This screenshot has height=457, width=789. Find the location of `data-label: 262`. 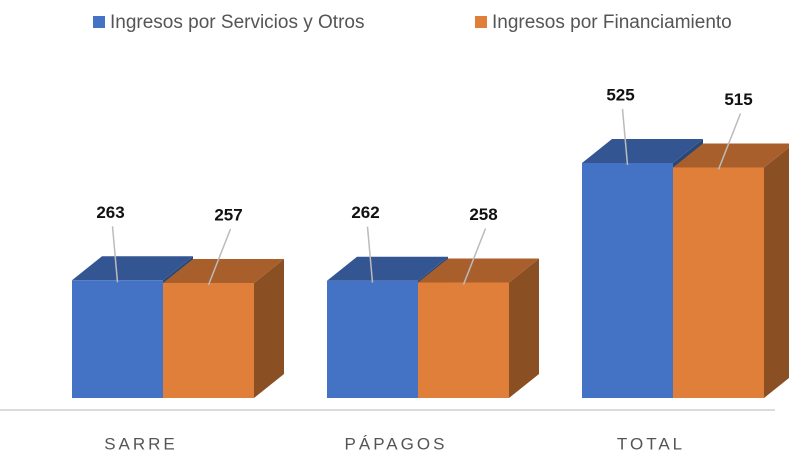

data-label: 262 is located at coordinates (365, 212).